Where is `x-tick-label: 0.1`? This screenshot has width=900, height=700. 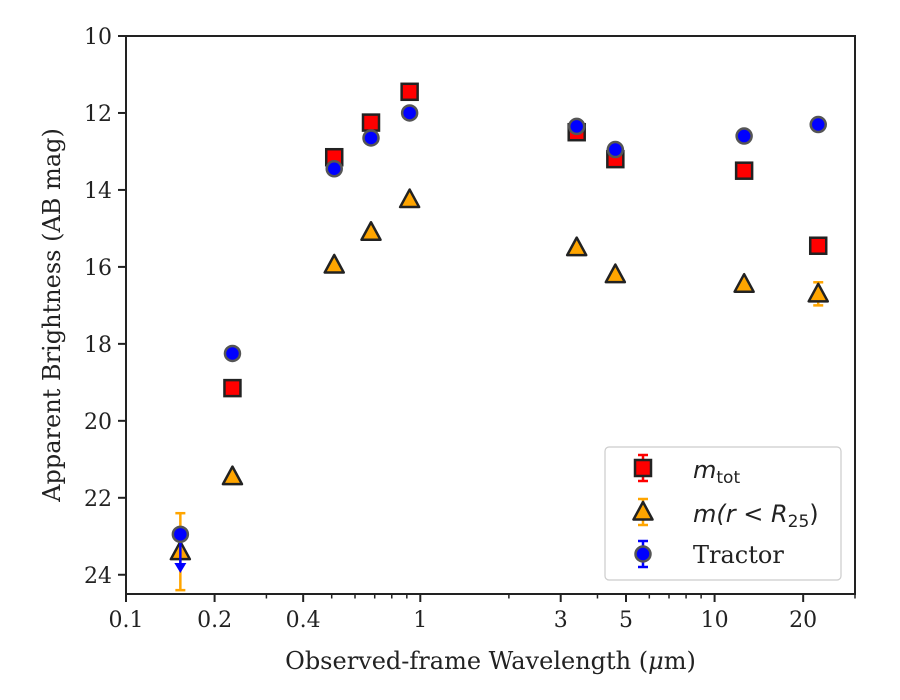 x-tick-label: 0.1 is located at coordinates (126, 620).